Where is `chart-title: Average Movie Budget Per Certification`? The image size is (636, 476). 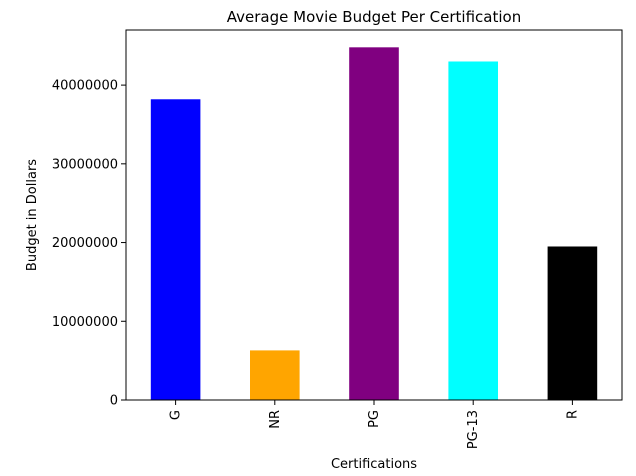 chart-title: Average Movie Budget Per Certification is located at coordinates (374, 17).